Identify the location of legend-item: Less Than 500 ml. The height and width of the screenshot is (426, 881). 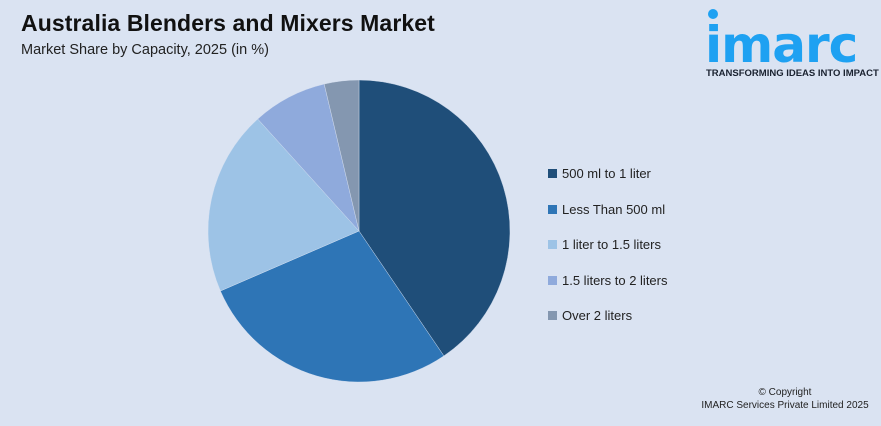
(608, 210).